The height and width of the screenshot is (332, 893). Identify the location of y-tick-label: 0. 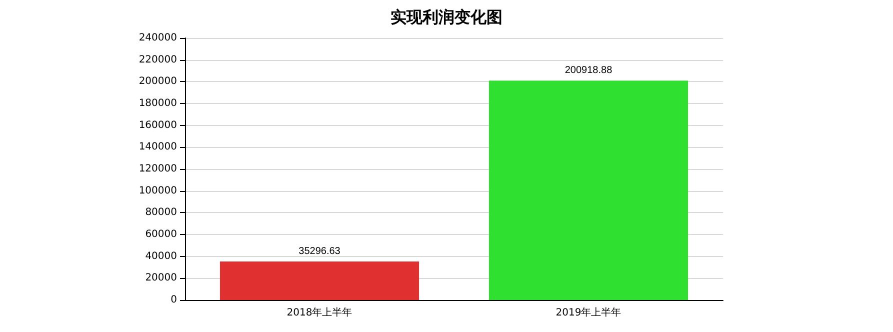
(173, 300).